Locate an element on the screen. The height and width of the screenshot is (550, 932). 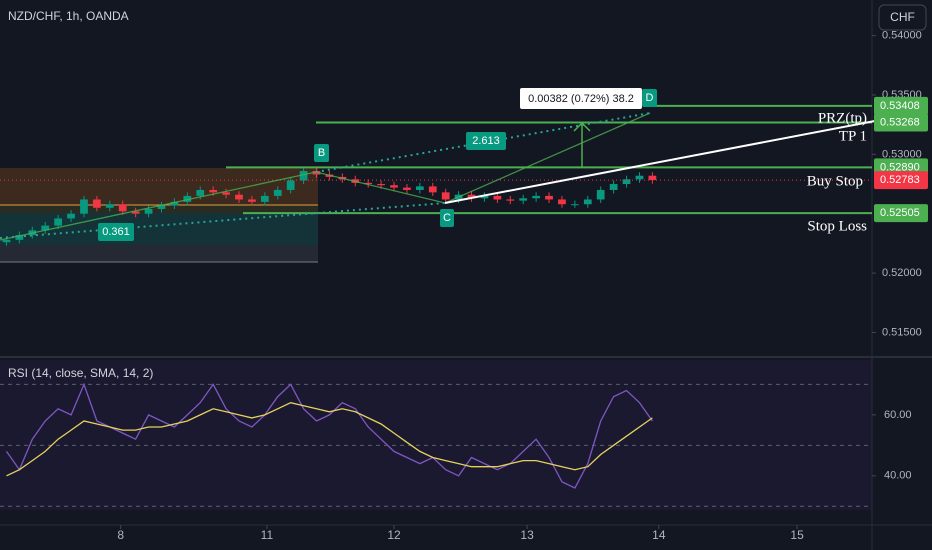
level-label: Buy Stop is located at coordinates (835, 181).